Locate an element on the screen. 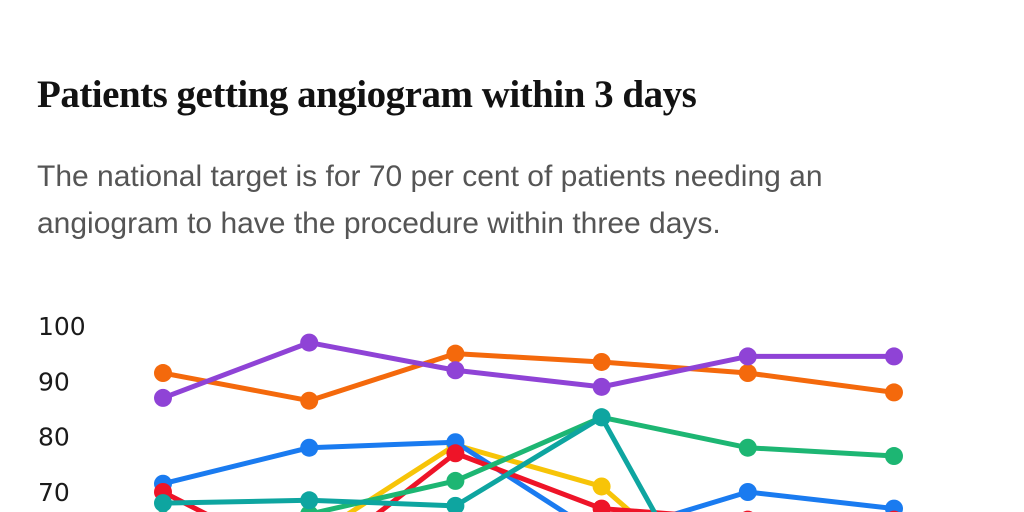  y-tick-label: 100 is located at coordinates (62, 326).